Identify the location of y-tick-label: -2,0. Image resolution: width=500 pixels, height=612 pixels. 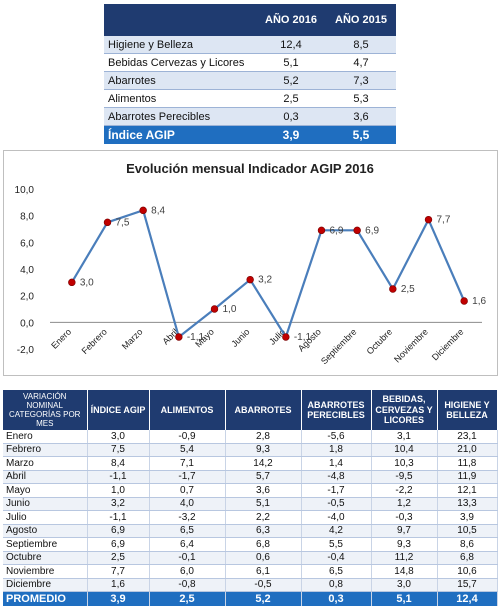
(26, 350).